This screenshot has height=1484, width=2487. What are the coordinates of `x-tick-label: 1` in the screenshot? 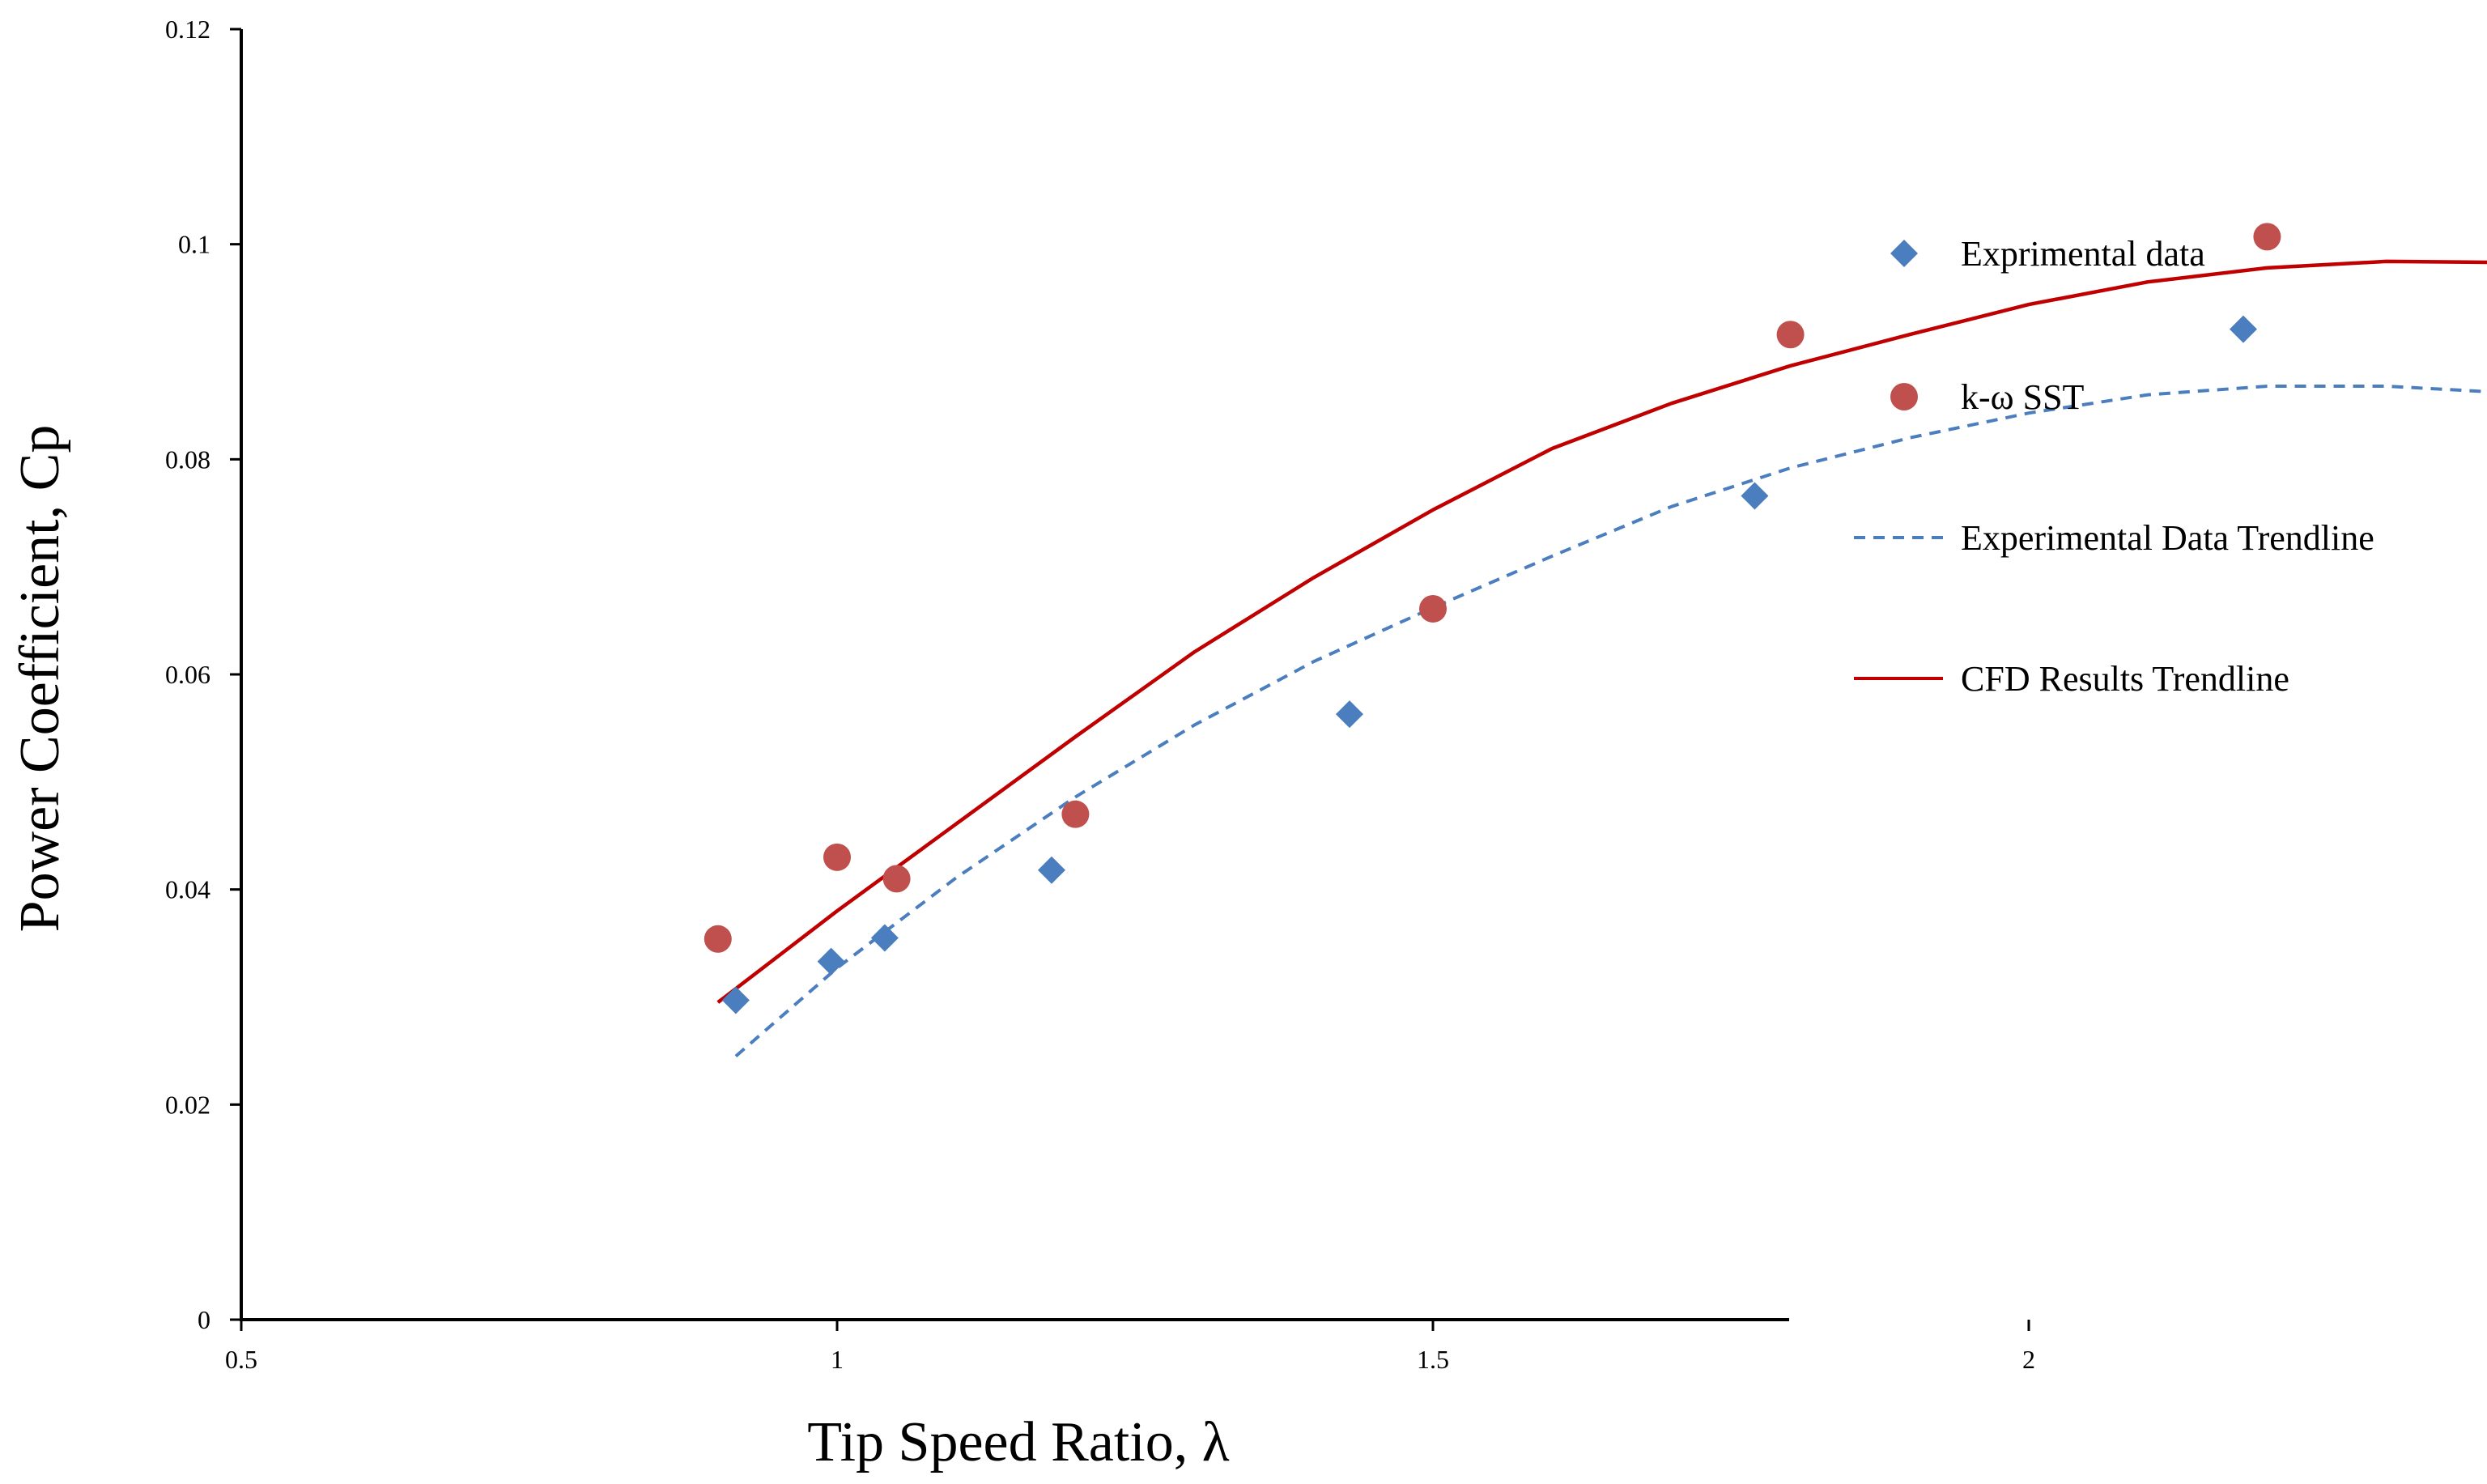 It's located at (837, 1359).